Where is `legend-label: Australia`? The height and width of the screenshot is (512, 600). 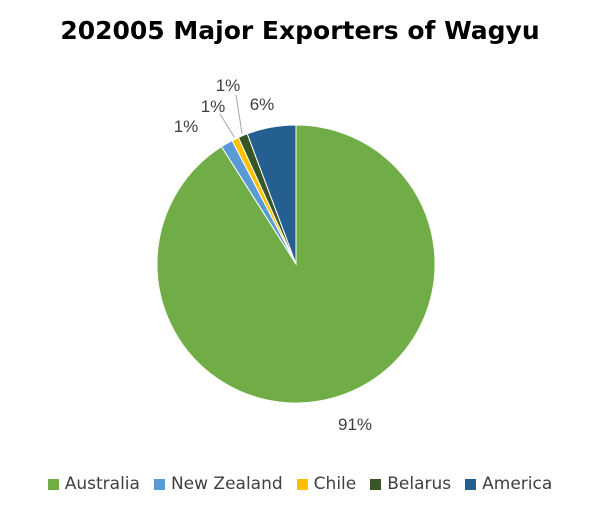
legend-label: Australia is located at coordinates (102, 484).